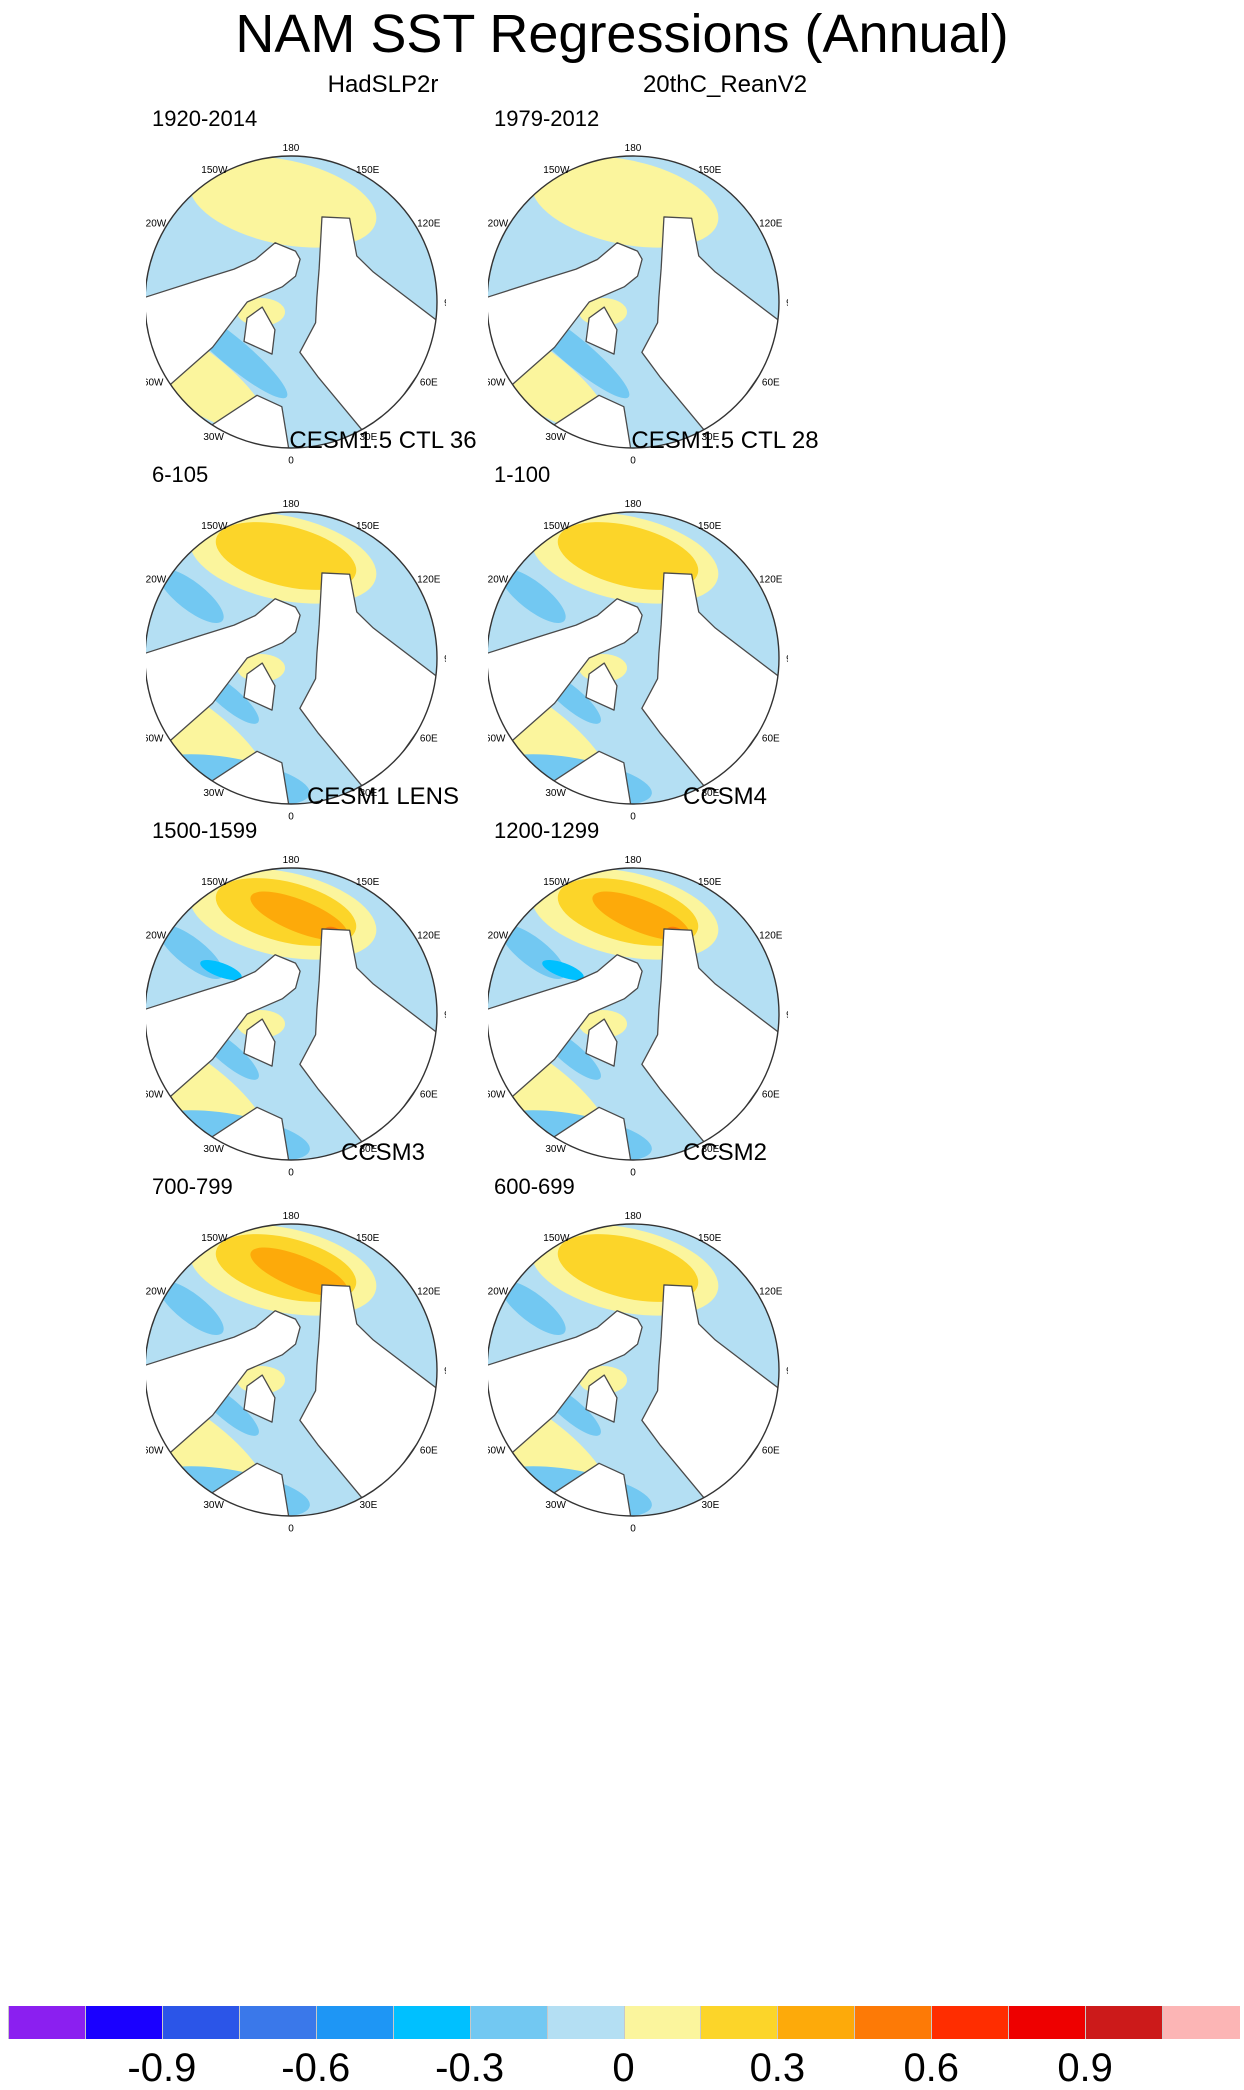 The height and width of the screenshot is (2090, 1244). Describe the element at coordinates (192, 1186) in the screenshot. I see `panel-period: 700-799` at that location.